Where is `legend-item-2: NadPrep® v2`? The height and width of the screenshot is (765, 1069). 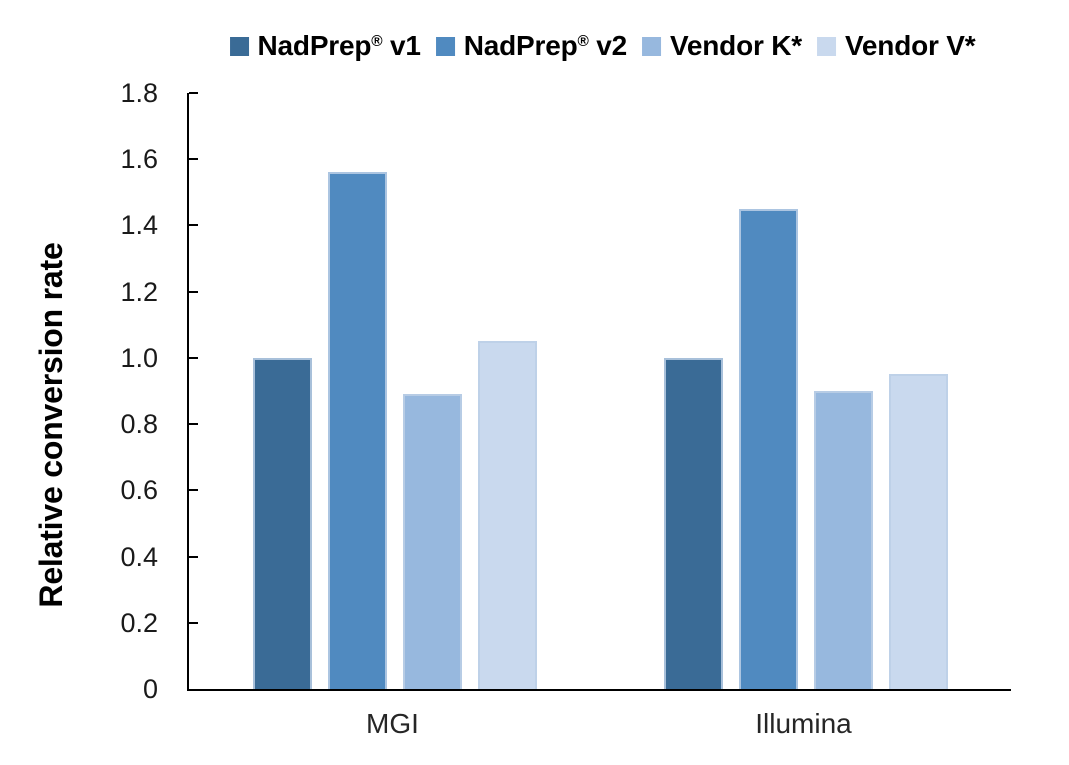 legend-item-2: NadPrep® v2 is located at coordinates (531, 46).